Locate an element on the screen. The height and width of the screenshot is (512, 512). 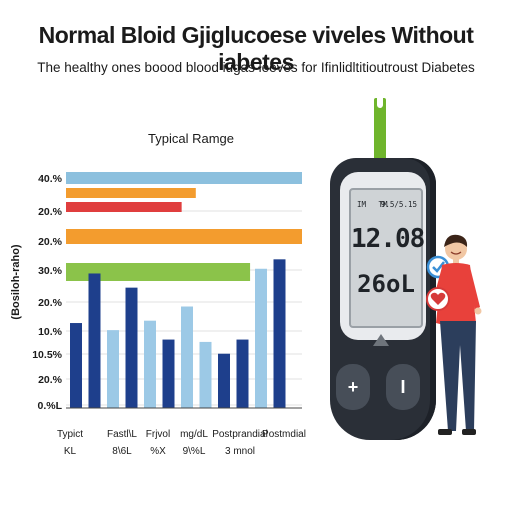
x-tick-label: Typict KL is located at coordinates (70, 443).